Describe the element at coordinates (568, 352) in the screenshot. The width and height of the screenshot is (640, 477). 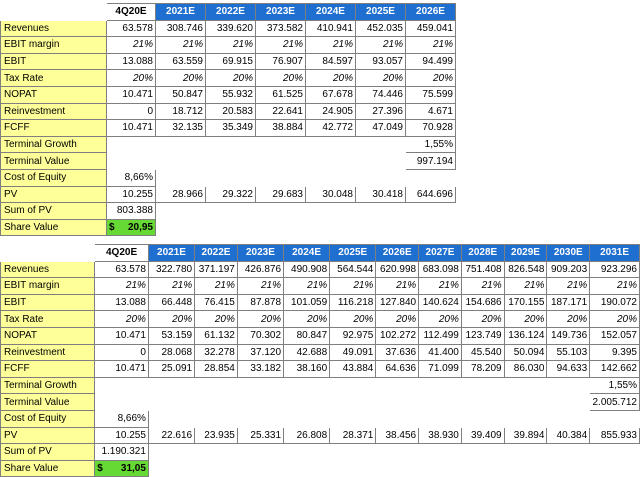
I see `table-cell: 55.103` at that location.